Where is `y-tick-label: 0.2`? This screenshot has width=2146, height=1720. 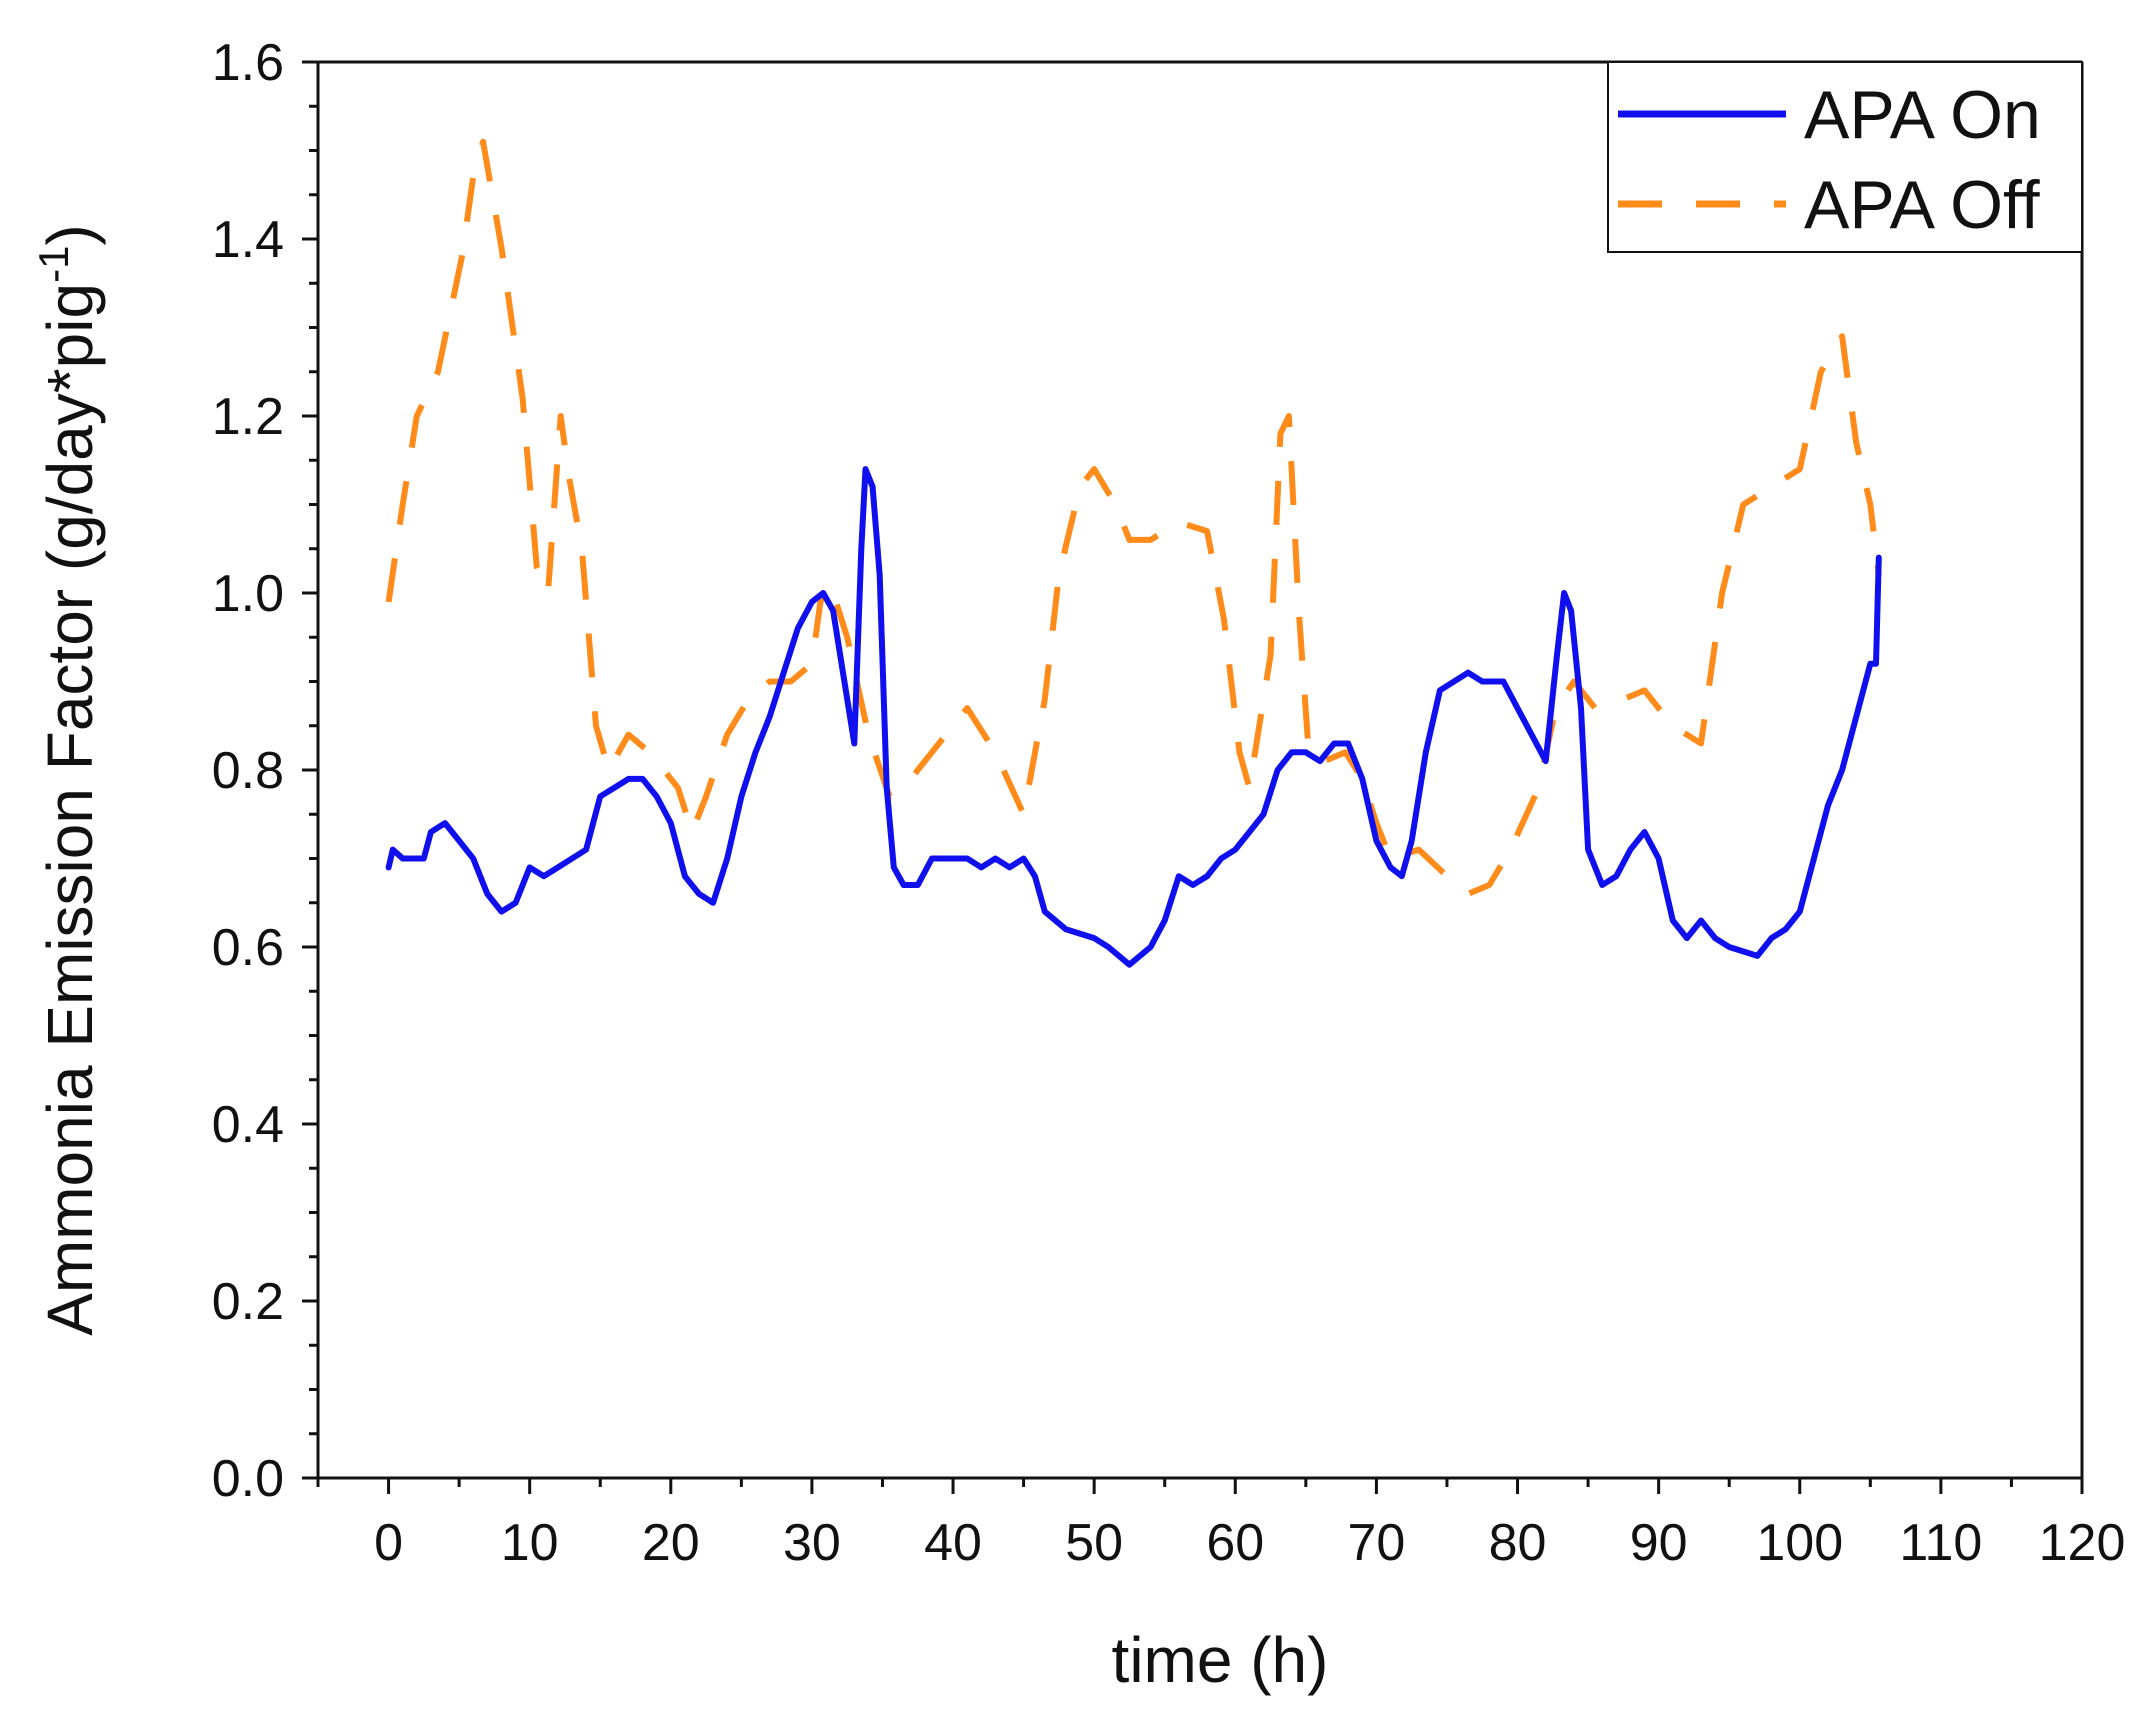 y-tick-label: 0.2 is located at coordinates (248, 1302).